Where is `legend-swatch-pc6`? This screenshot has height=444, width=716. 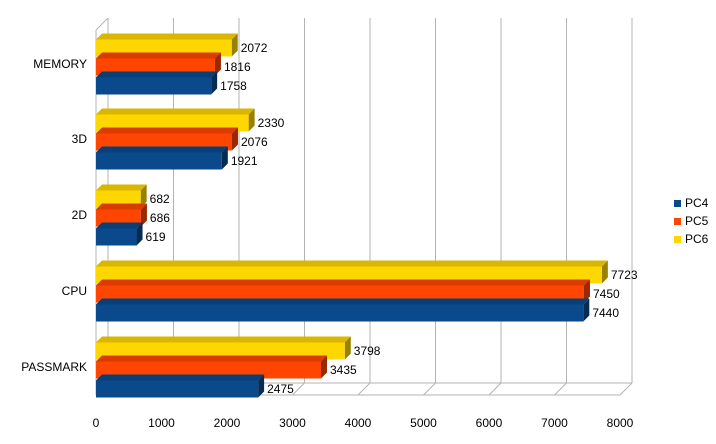
legend-swatch-pc6 is located at coordinates (677, 239).